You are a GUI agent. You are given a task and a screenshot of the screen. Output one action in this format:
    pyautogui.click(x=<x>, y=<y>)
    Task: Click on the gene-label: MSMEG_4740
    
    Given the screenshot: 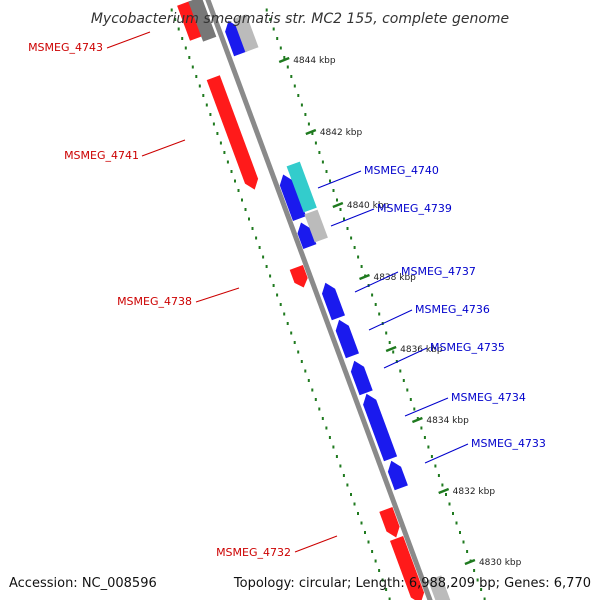 What is the action you would take?
    pyautogui.click(x=401, y=170)
    